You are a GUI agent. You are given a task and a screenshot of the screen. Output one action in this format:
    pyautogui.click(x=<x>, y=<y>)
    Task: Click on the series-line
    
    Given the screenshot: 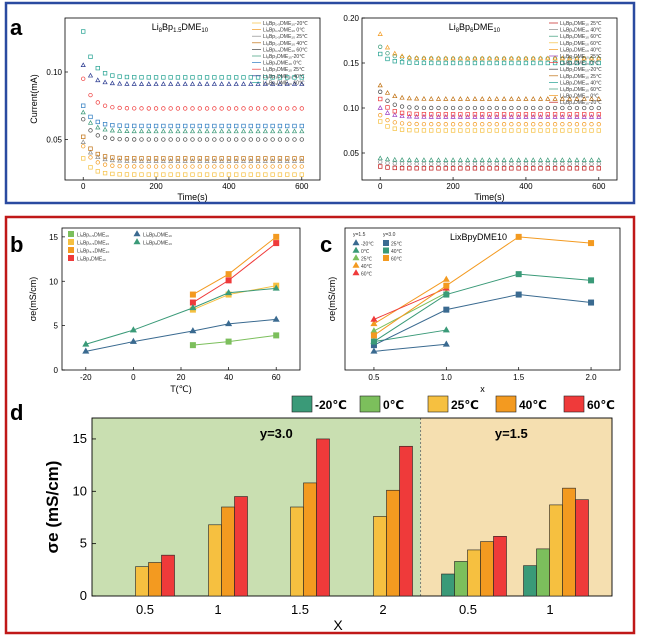 What is the action you would take?
    pyautogui.click(x=410, y=302)
    